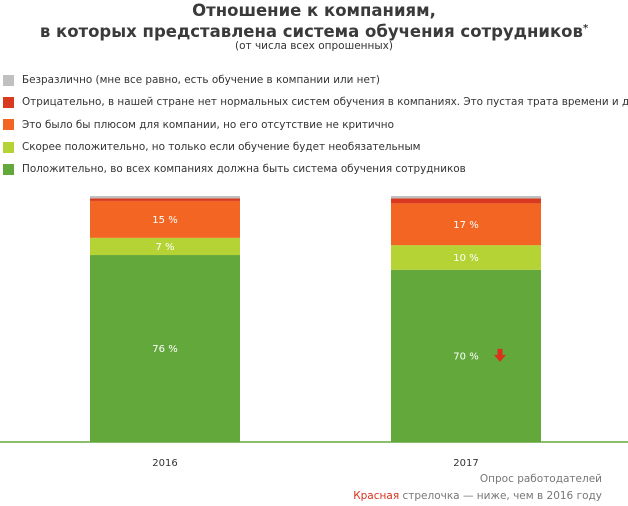 The width and height of the screenshot is (628, 506). I want to click on chart-title-line-1: Отношение к компаниям,, so click(314, 10).